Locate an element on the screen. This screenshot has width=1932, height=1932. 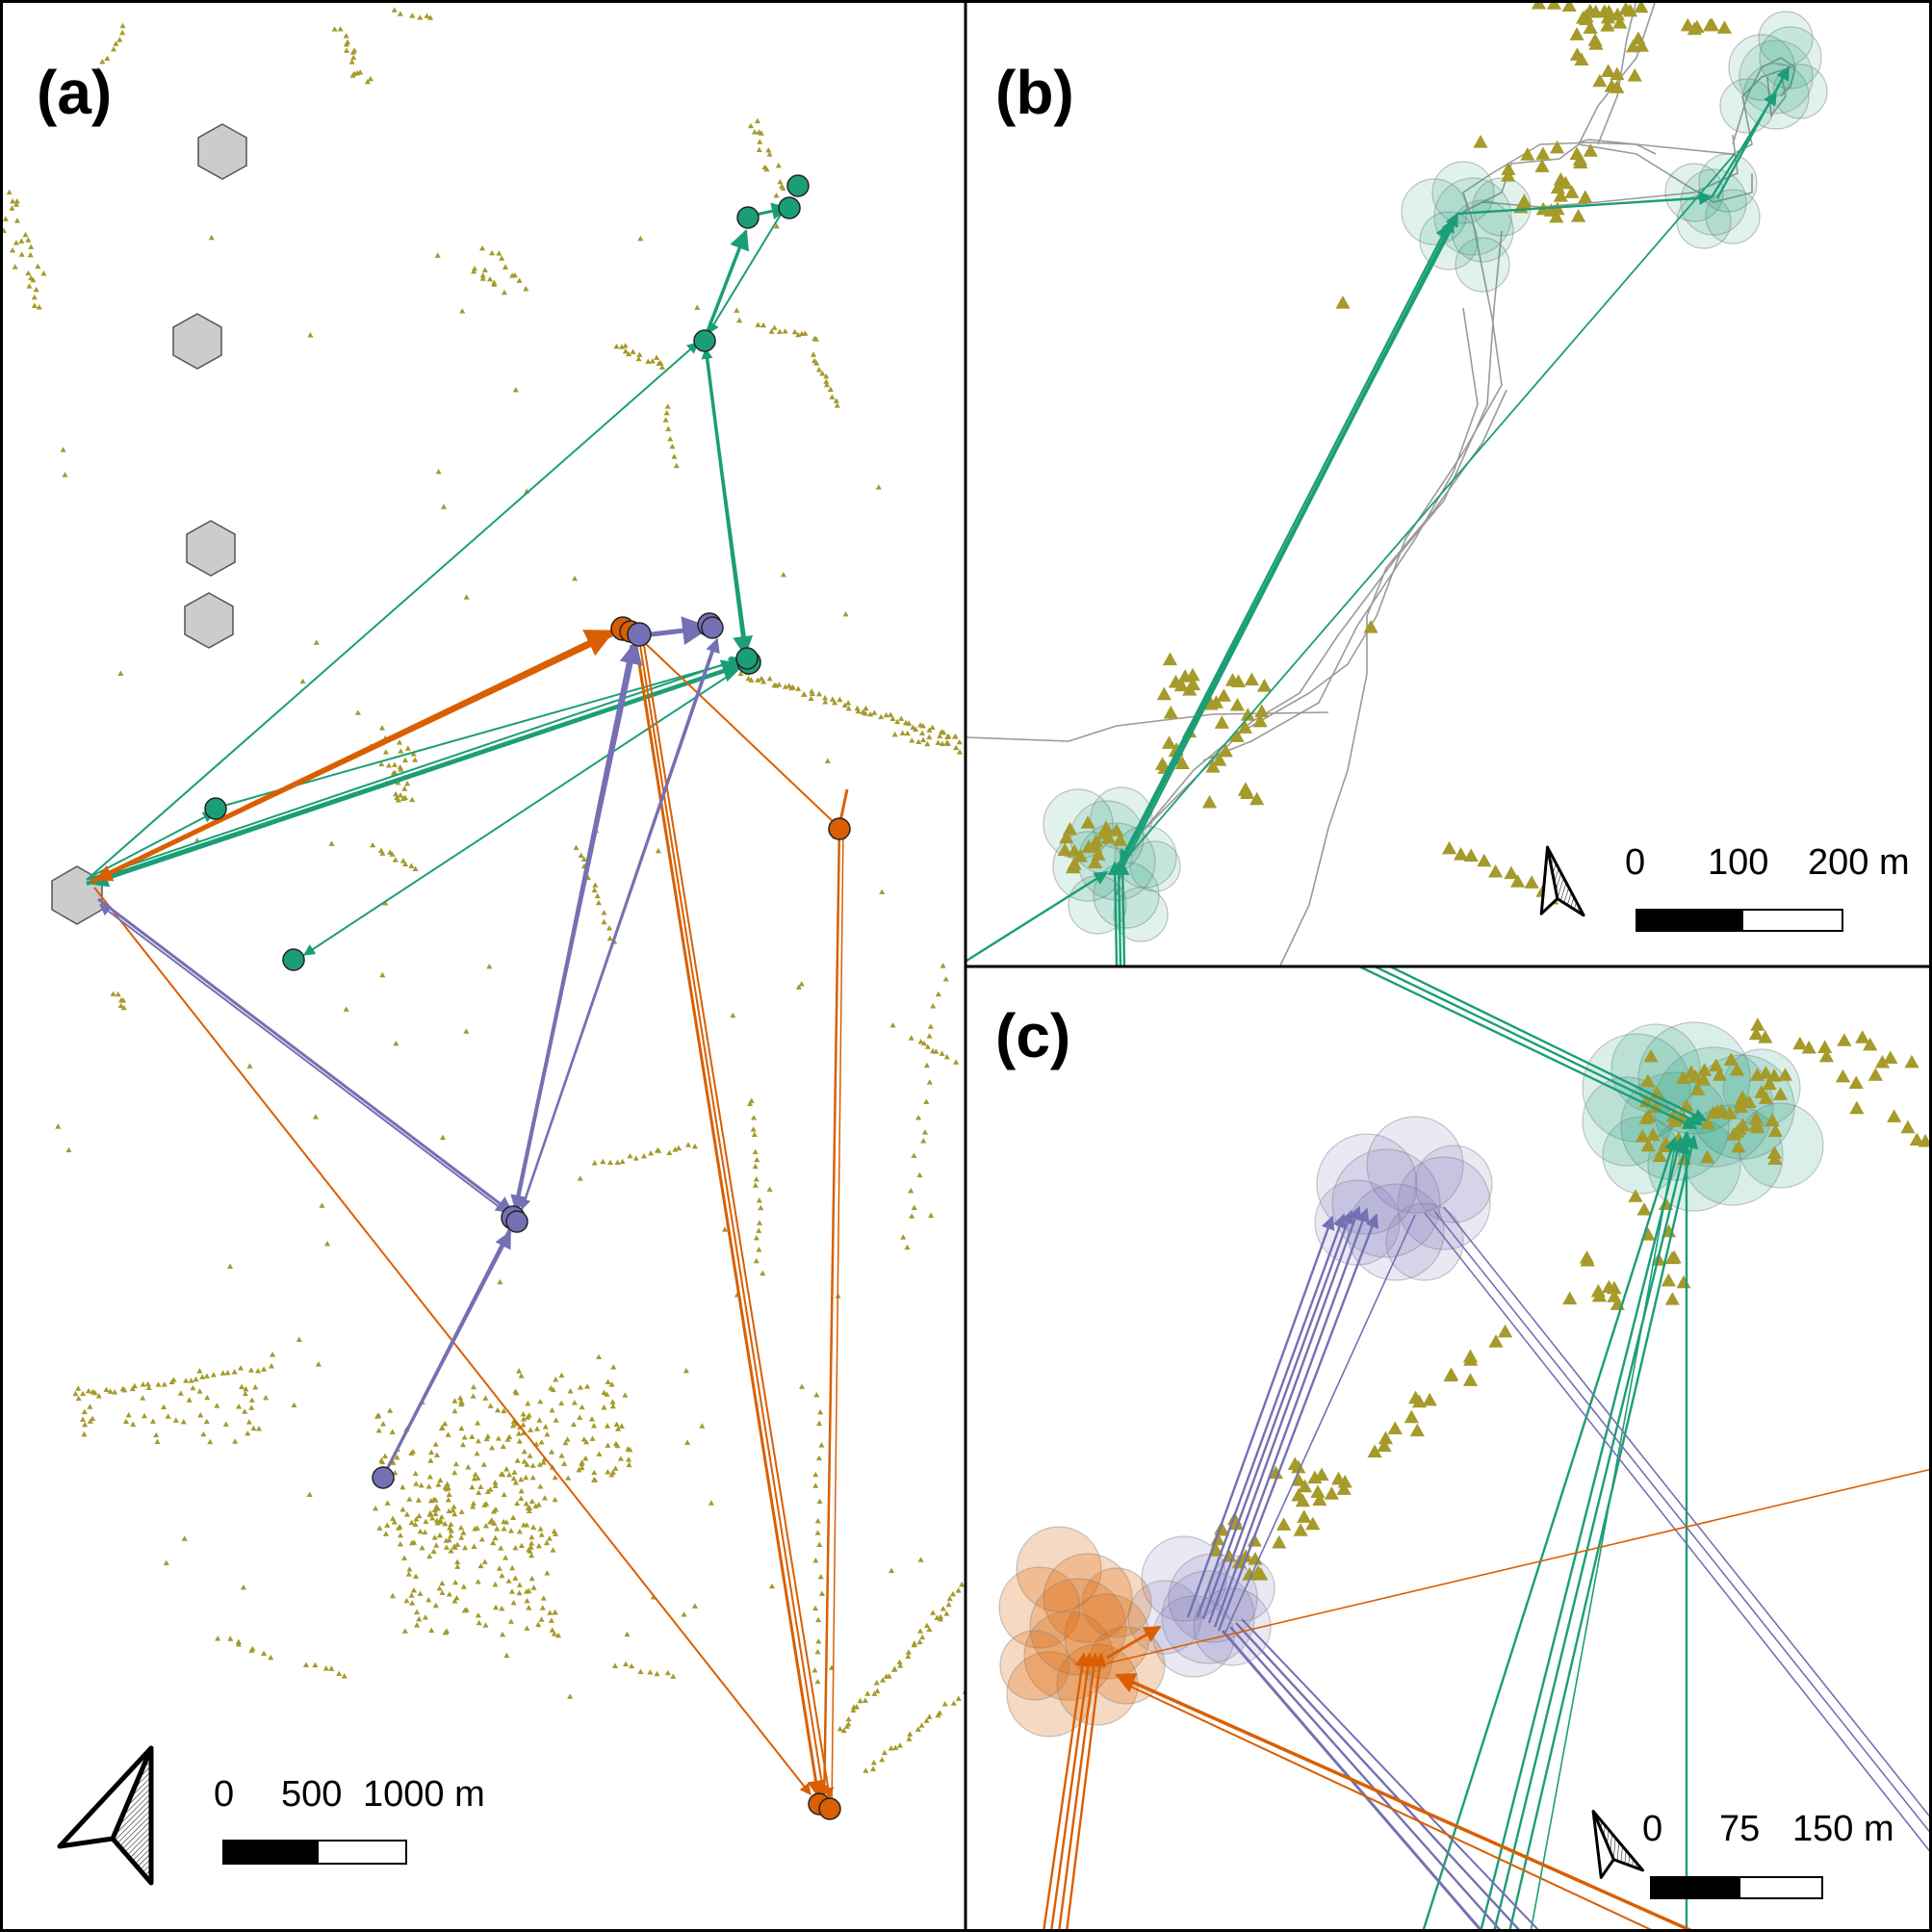
panel-a-label: (a) is located at coordinates (74, 92).